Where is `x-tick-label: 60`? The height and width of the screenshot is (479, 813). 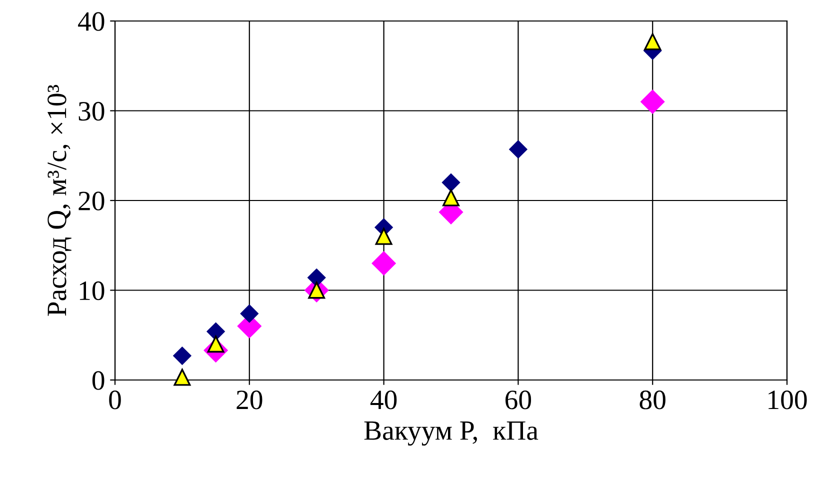
x-tick-label: 60 is located at coordinates (519, 400).